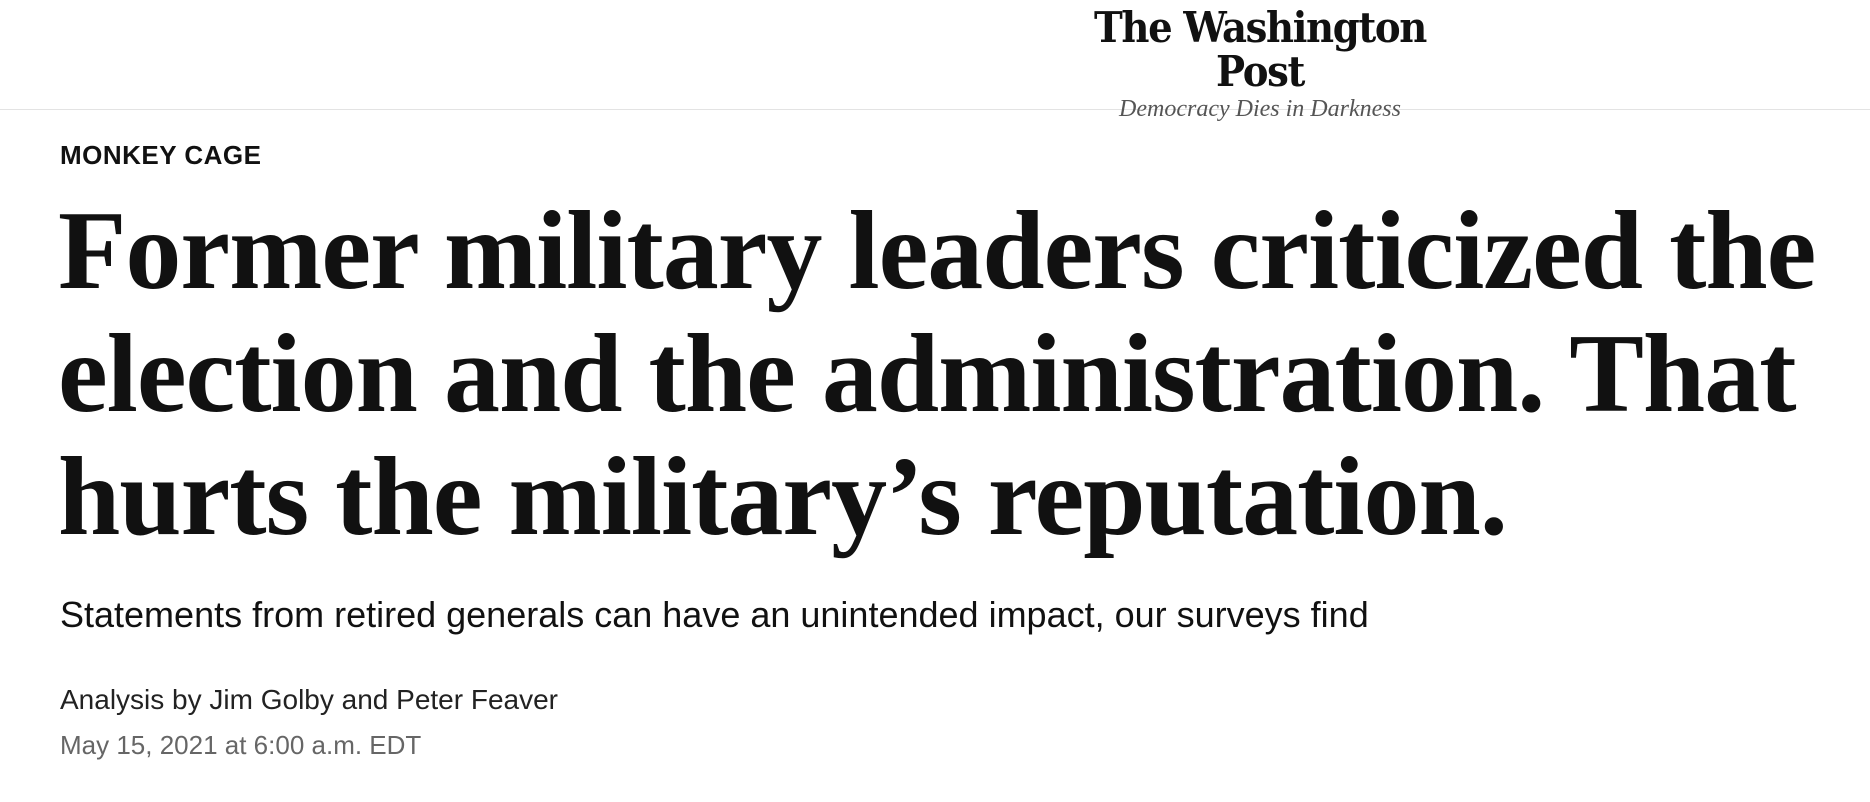  What do you see at coordinates (271, 699) in the screenshot?
I see `author-link-jim-golby: Jim Golby` at bounding box center [271, 699].